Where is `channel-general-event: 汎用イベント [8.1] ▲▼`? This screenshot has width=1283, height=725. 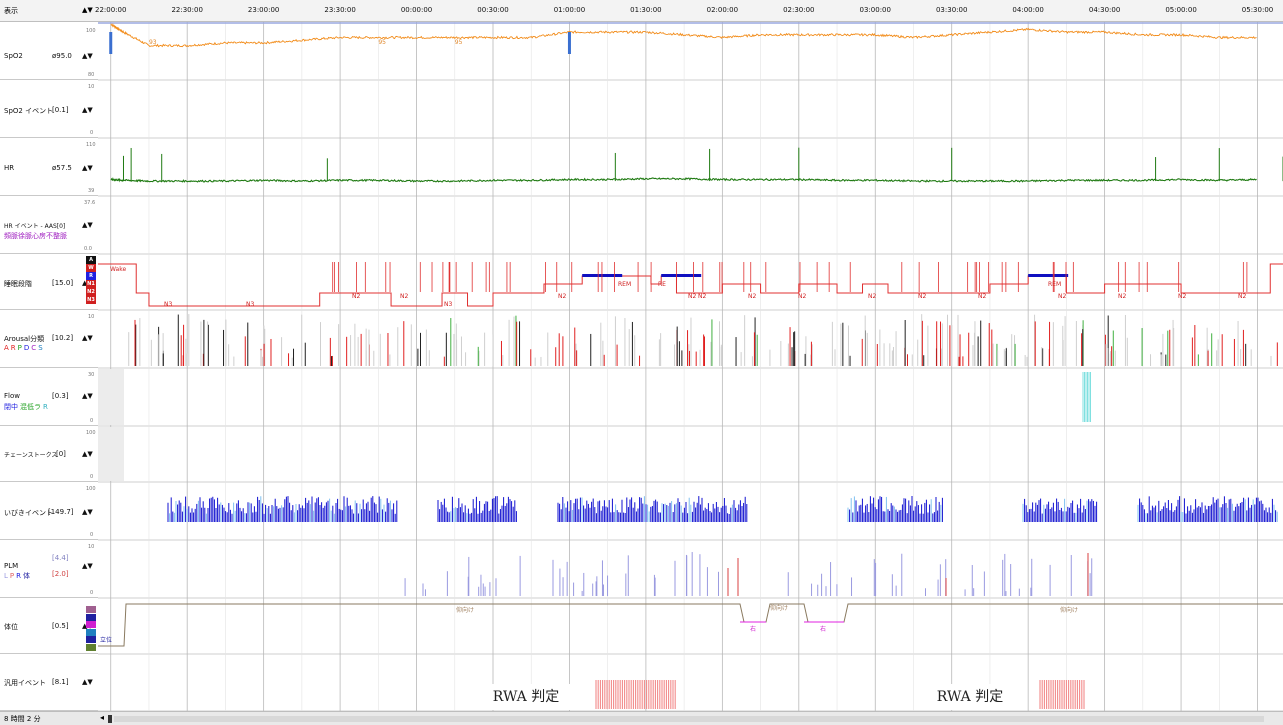 channel-general-event: 汎用イベント [8.1] ▲▼ is located at coordinates (49, 682).